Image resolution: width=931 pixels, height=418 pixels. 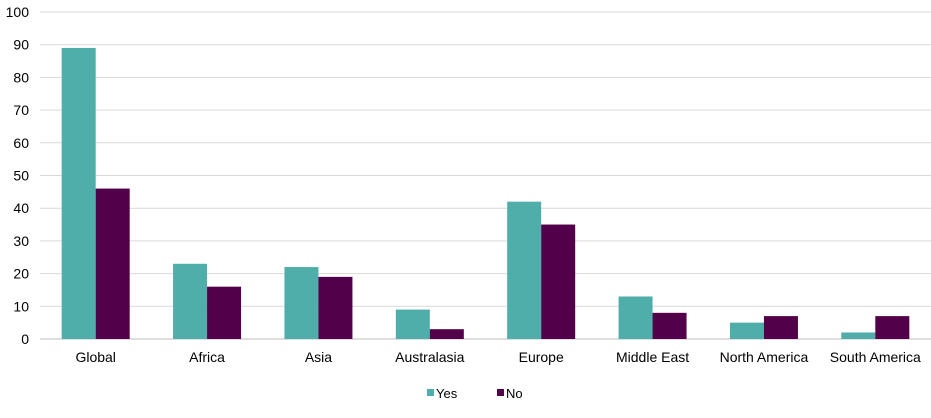 I want to click on y-tick-label: 50, so click(x=21, y=176).